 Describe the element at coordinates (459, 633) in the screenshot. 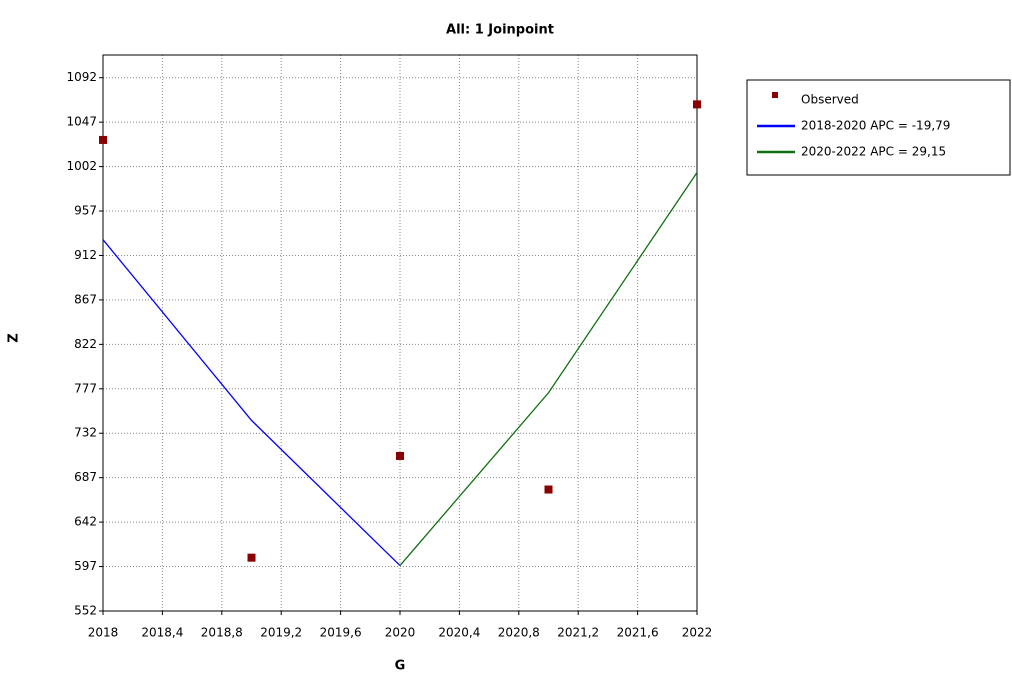

I see `x-tick-label: 2020,4` at that location.